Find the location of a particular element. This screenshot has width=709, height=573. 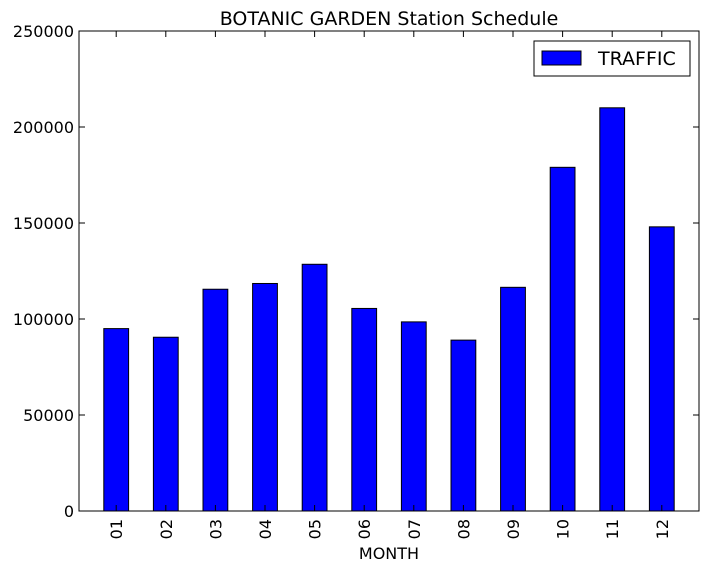

x-tick-label-10: 10 is located at coordinates (563, 529).